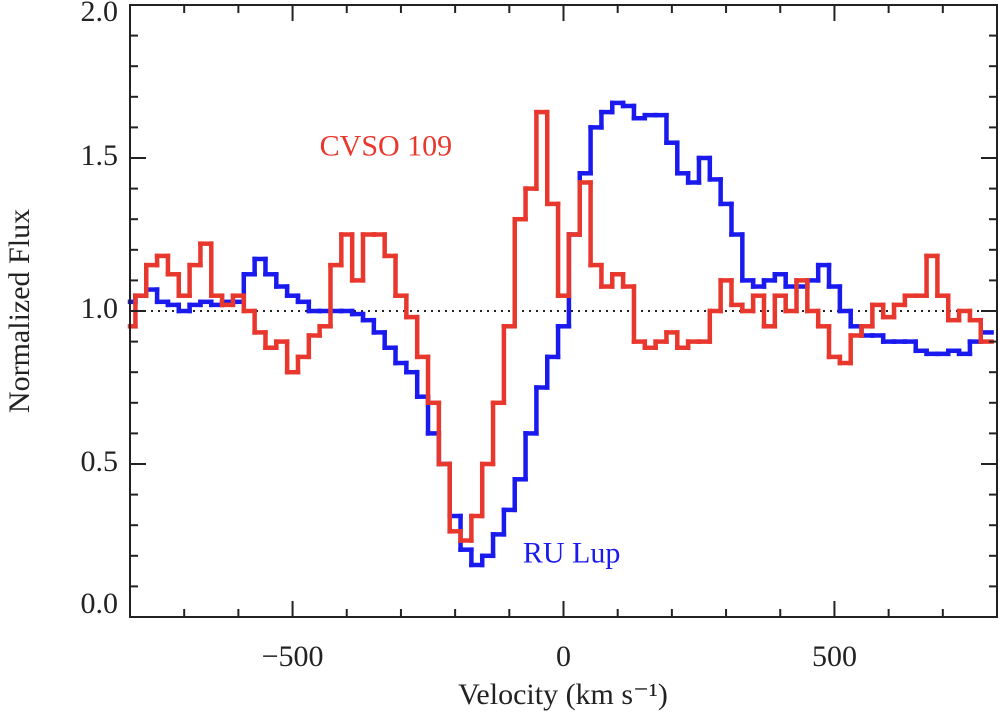 The height and width of the screenshot is (724, 1000). I want to click on annotation: RU Lup, so click(572, 553).